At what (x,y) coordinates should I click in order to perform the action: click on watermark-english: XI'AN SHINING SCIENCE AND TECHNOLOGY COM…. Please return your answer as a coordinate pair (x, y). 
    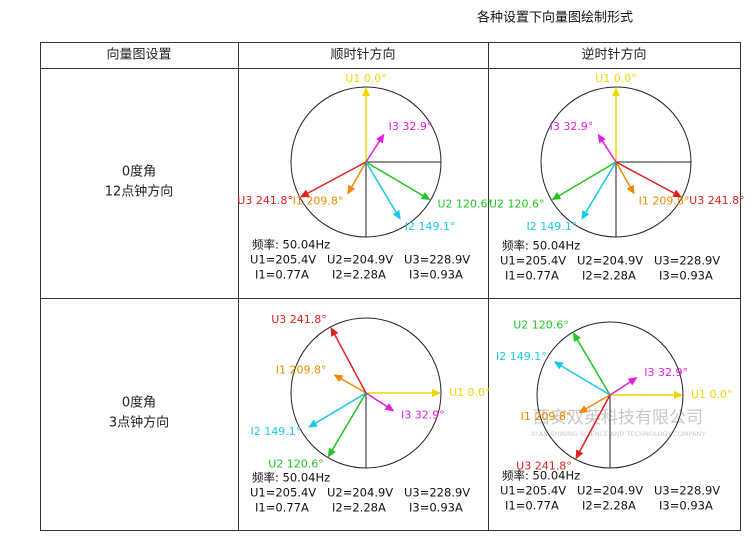
    Looking at the image, I should click on (618, 434).